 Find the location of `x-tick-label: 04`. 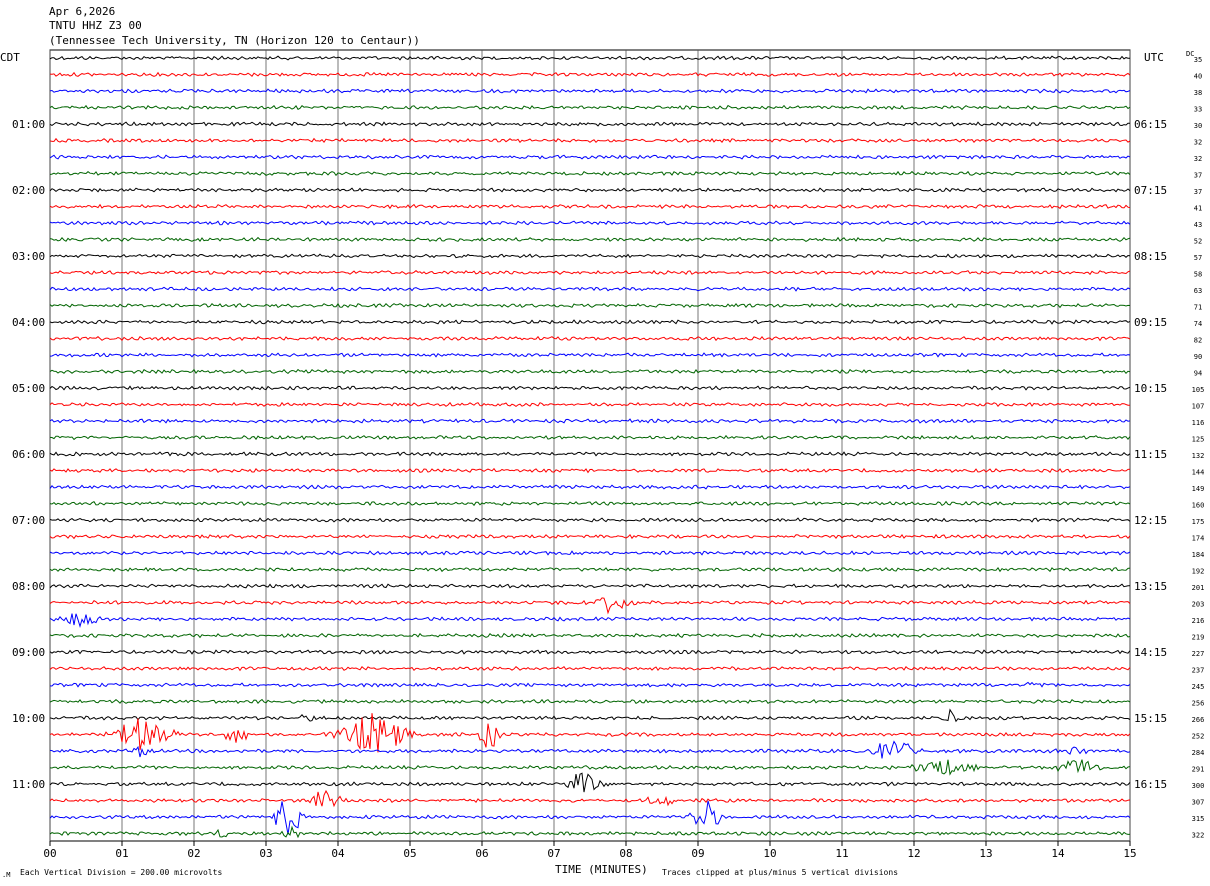

x-tick-label: 04 is located at coordinates (338, 853).